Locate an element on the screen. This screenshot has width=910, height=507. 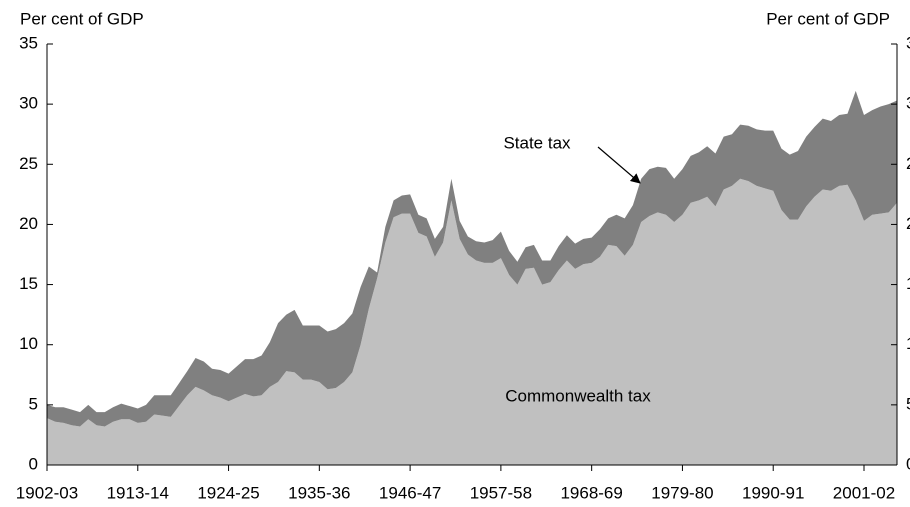
y-tick-label: 10 is located at coordinates (28, 343).